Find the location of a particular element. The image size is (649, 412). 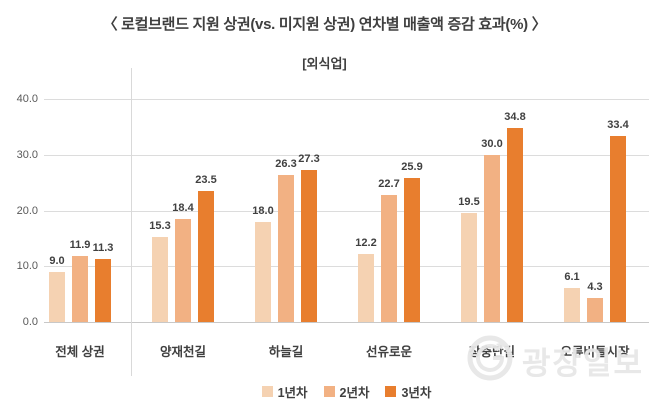

bar-value-label: 27.3 is located at coordinates (309, 159).